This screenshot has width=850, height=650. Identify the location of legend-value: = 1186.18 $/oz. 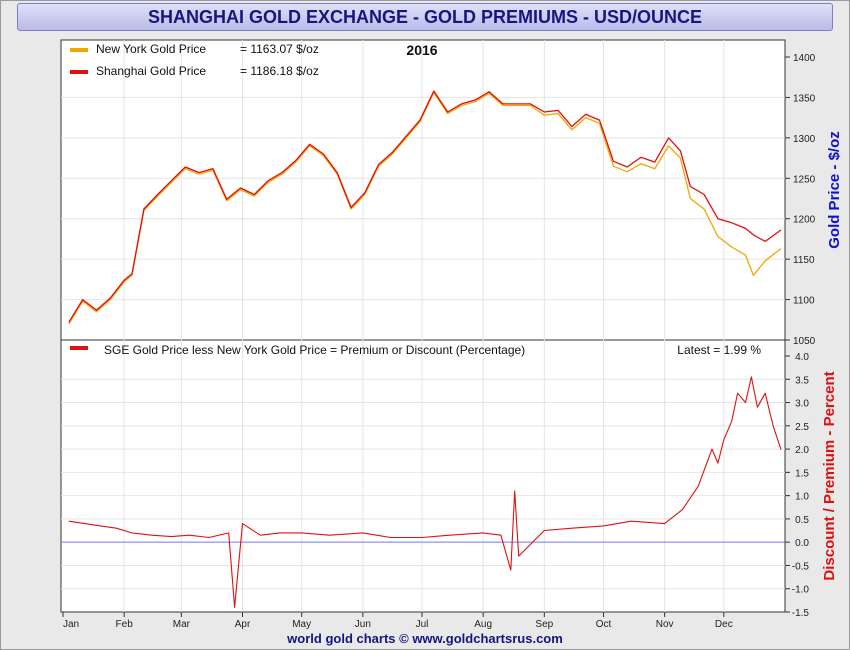
(279, 71).